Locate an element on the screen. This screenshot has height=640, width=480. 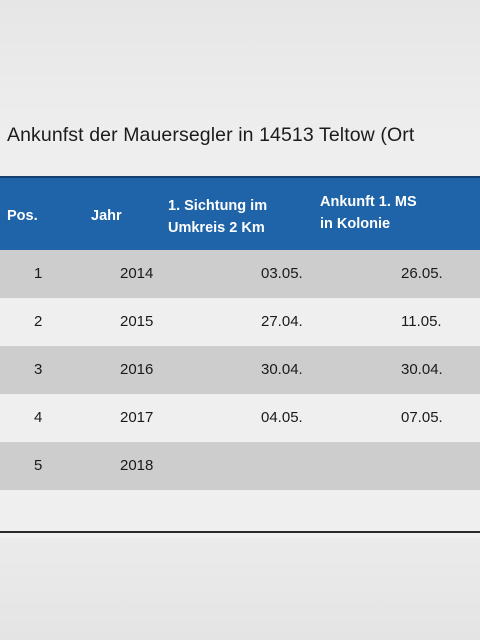
table-row: 3 2016 30.04. 30.04. is located at coordinates (240, 370).